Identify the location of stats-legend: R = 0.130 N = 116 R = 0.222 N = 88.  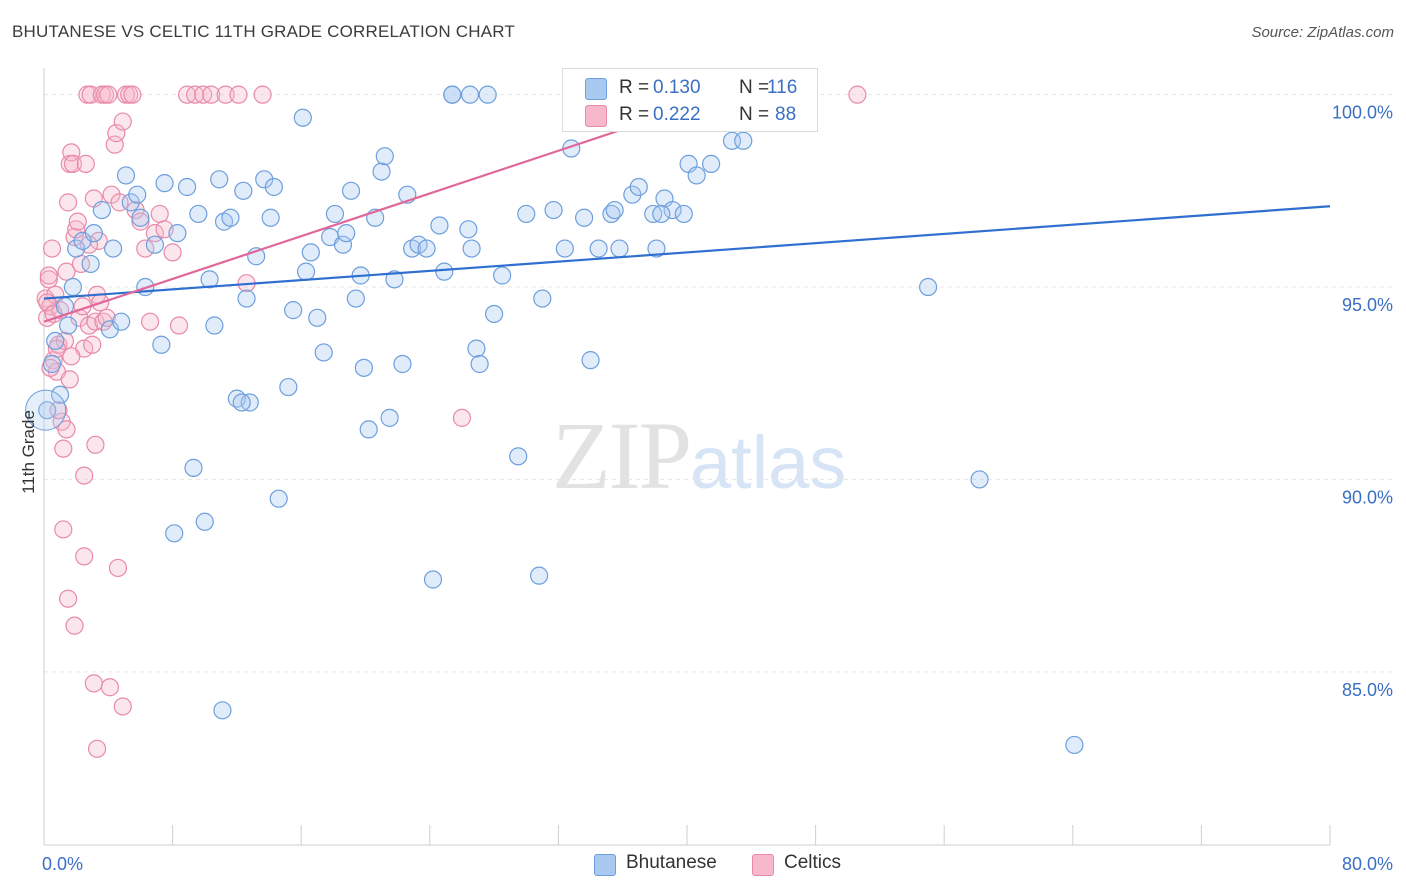
(690, 100).